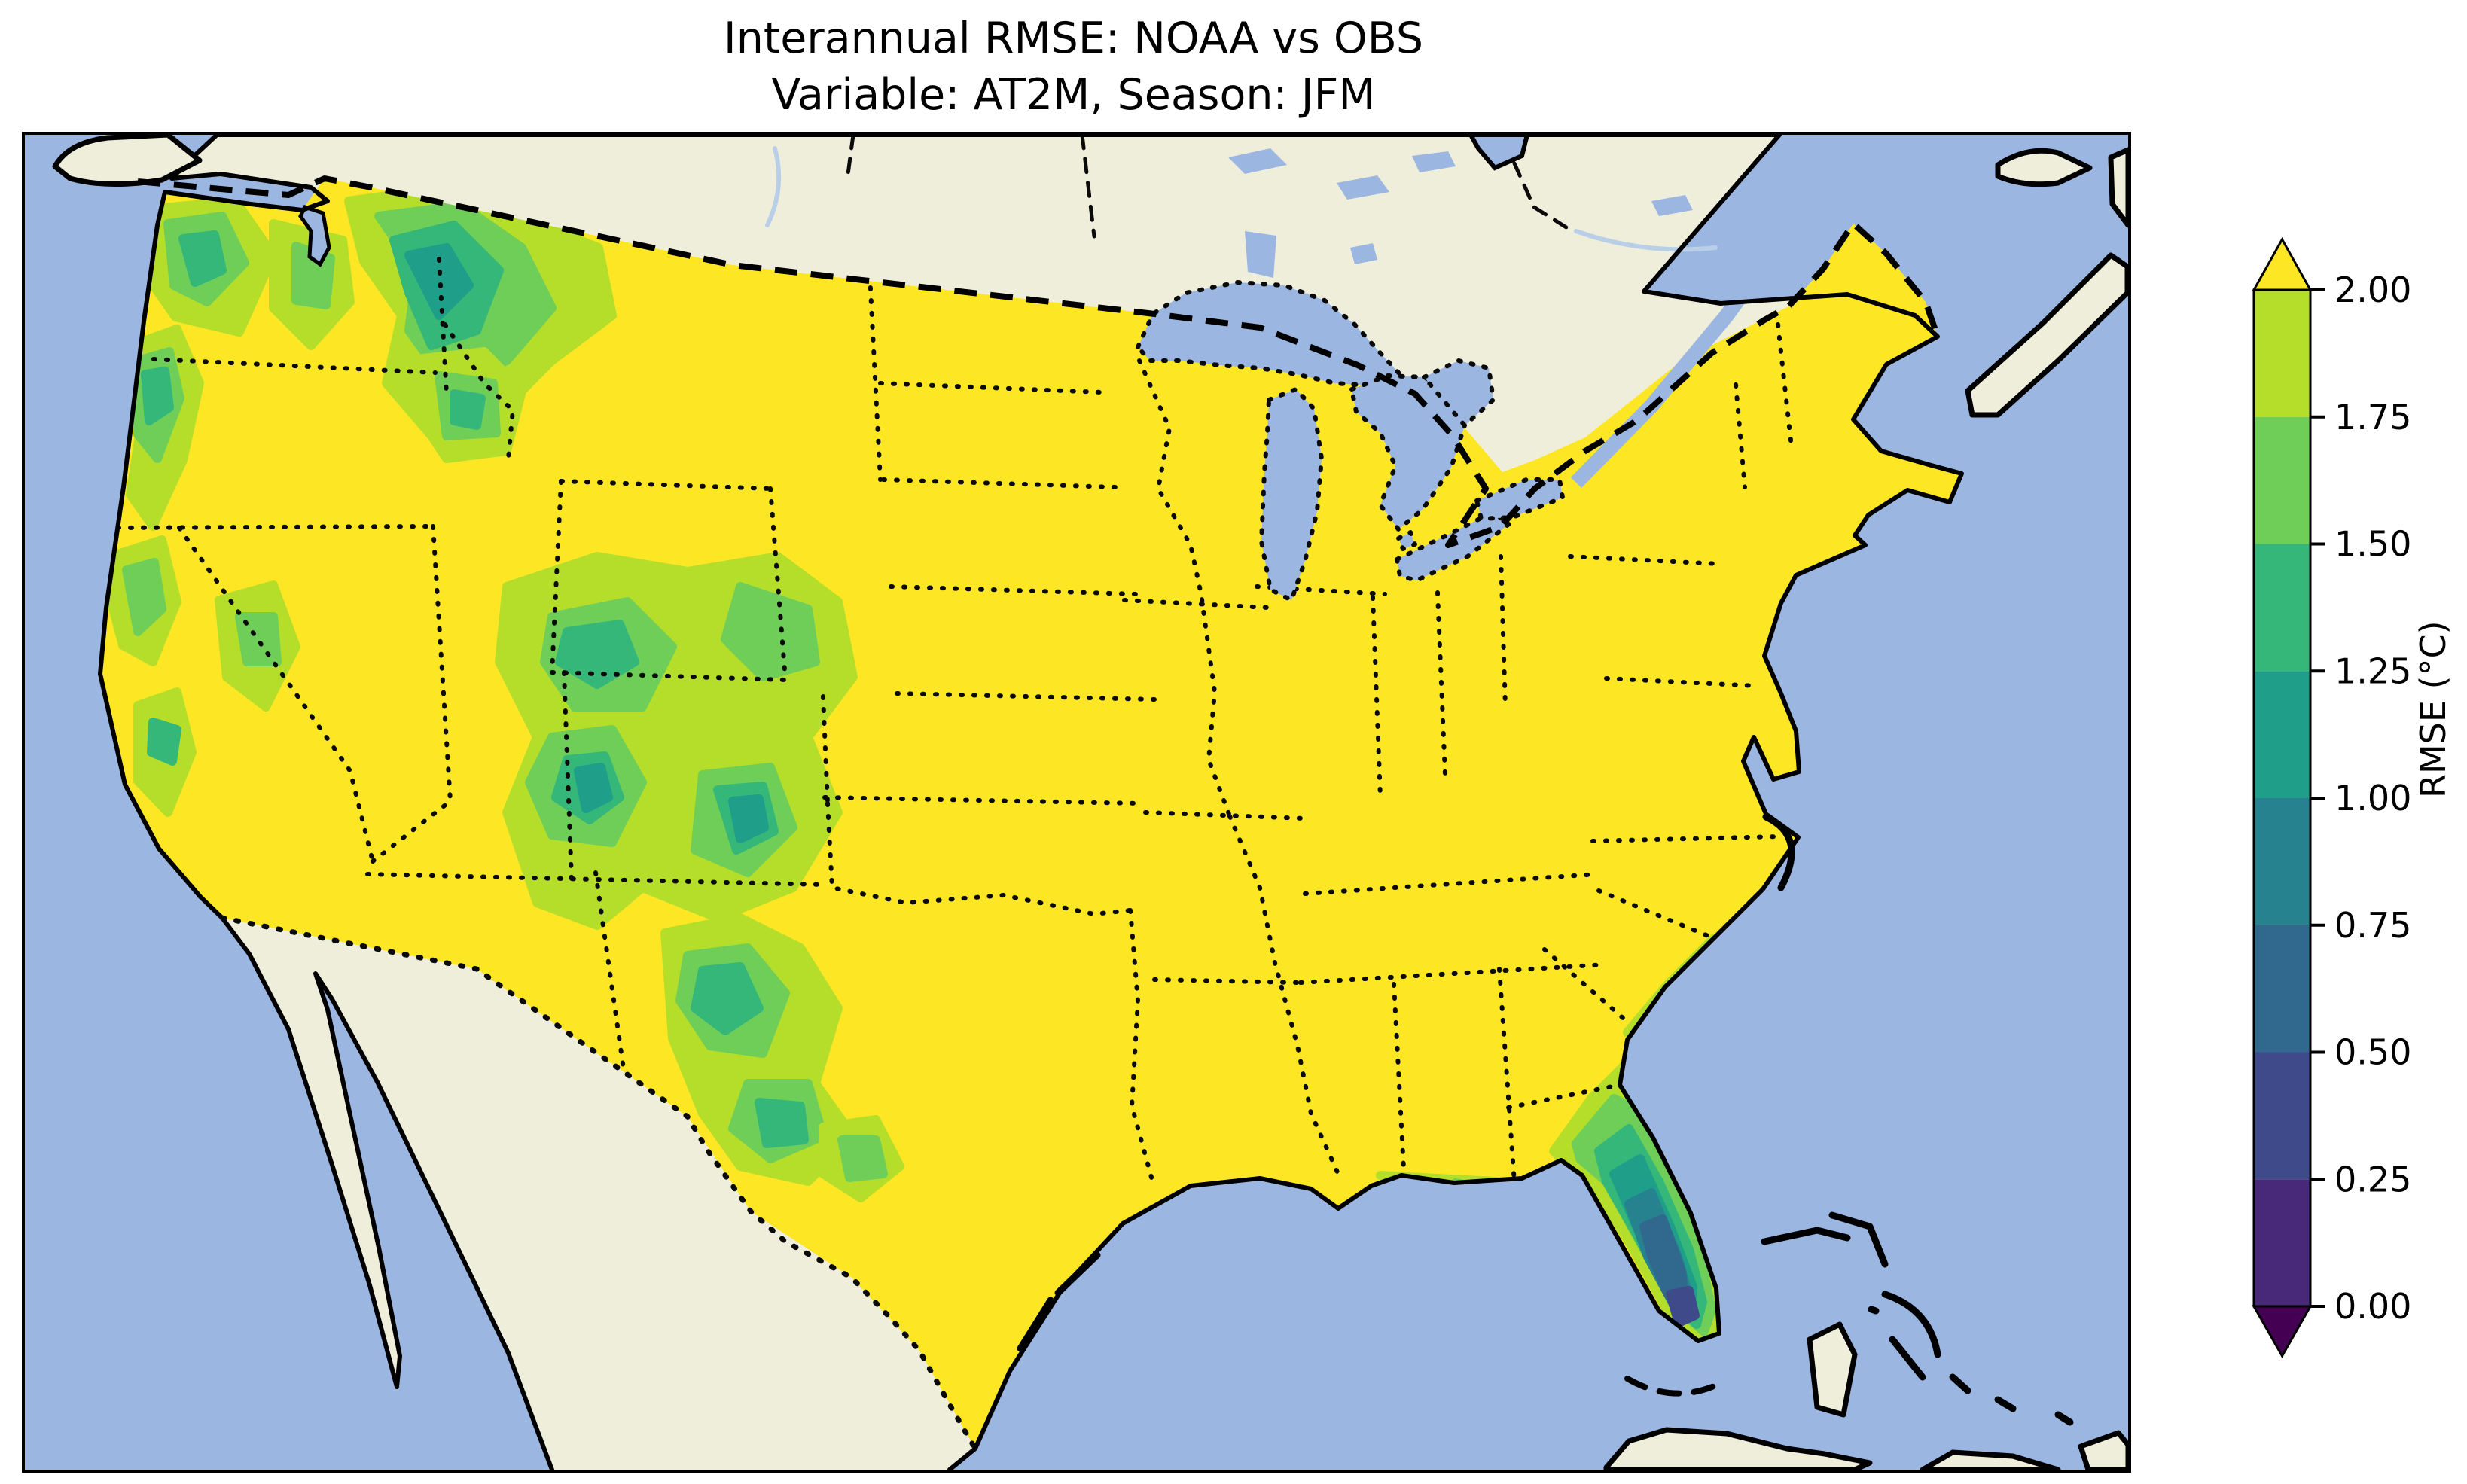 The height and width of the screenshot is (1484, 2467). What do you see at coordinates (2372, 1179) in the screenshot?
I see `tick-0.25: 0.25` at bounding box center [2372, 1179].